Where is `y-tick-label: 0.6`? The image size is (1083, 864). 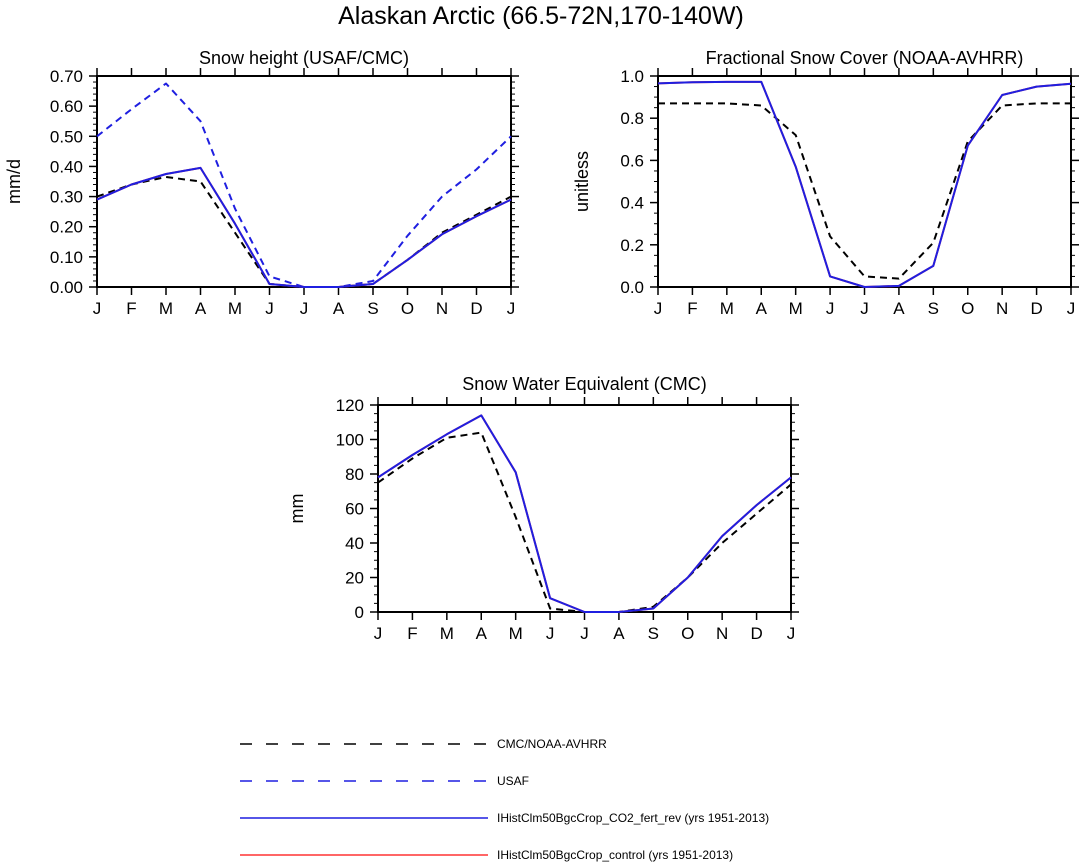 y-tick-label: 0.6 is located at coordinates (632, 160).